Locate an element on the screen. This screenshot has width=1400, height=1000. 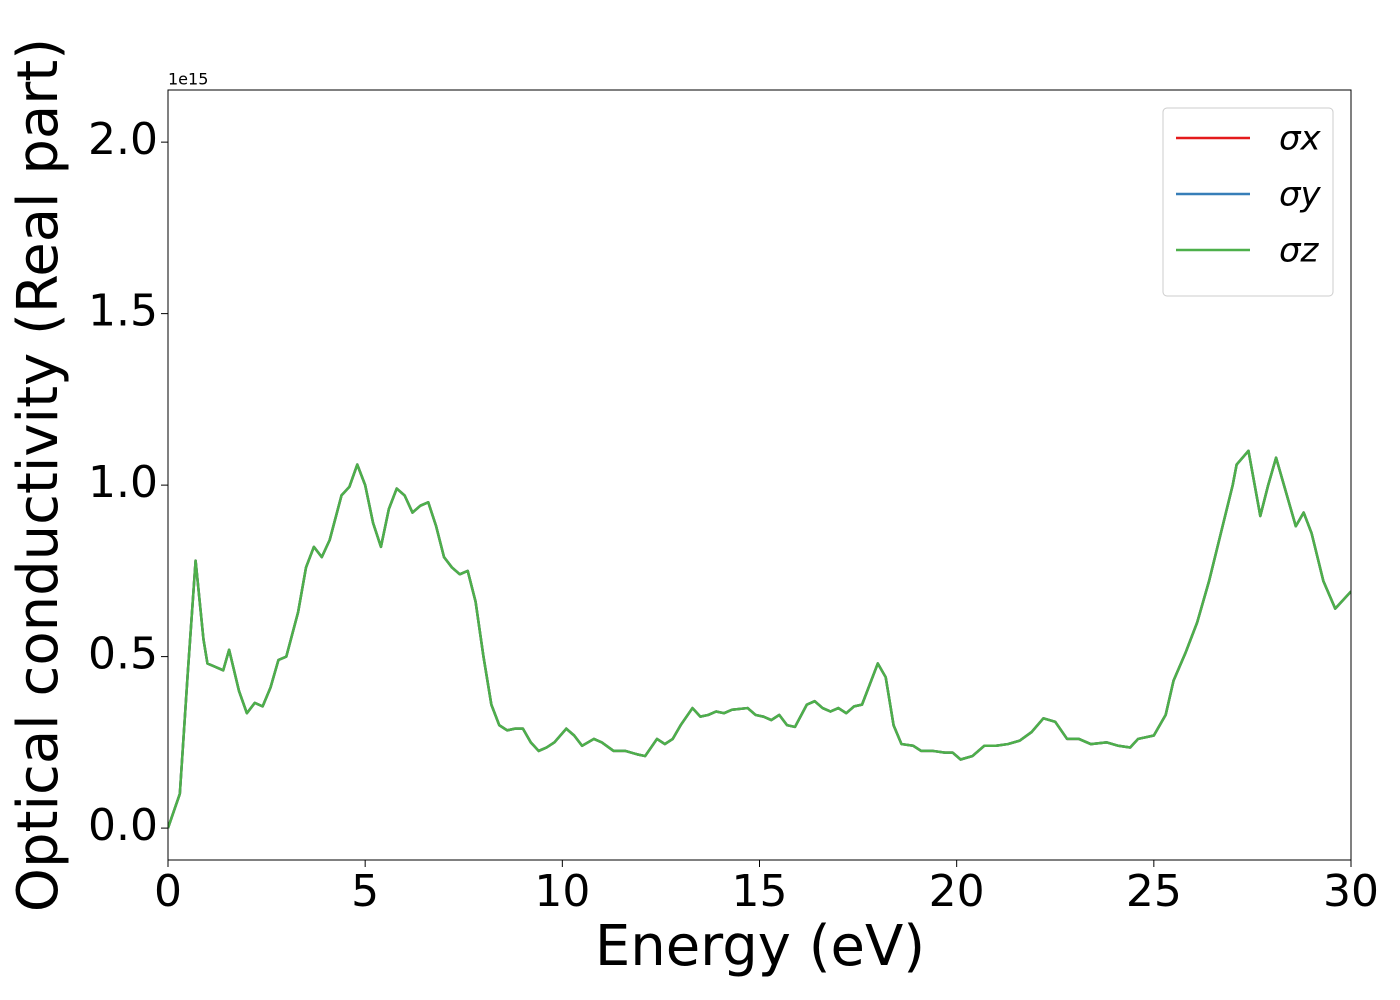
legend-label: σy is located at coordinates (1300, 195).